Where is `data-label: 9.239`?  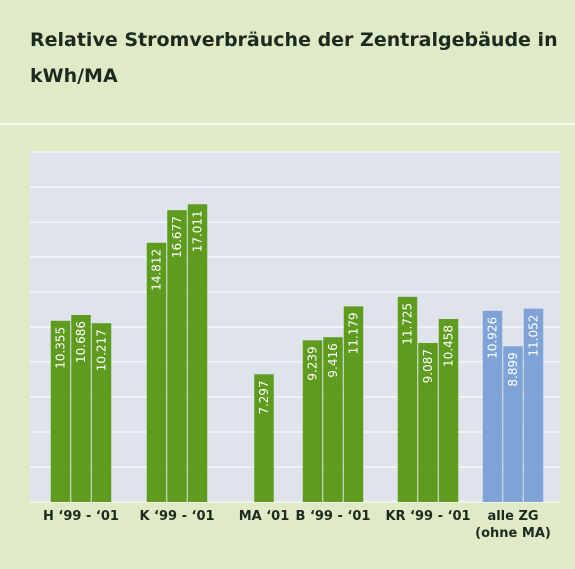
data-label: 9.239 is located at coordinates (313, 363).